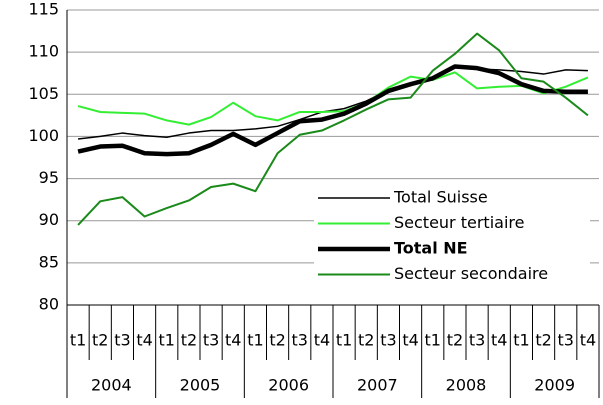 Image resolution: width=603 pixels, height=405 pixels. Describe the element at coordinates (440, 197) in the screenshot. I see `legend-label: Total Suisse` at that location.